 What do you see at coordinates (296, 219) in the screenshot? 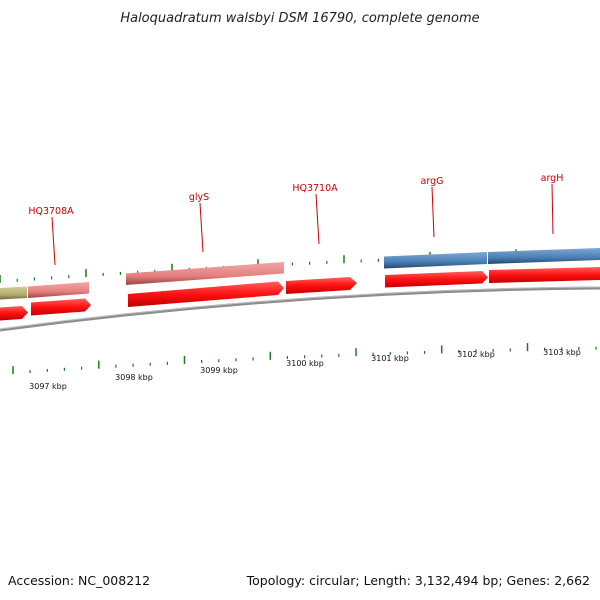
I see `gene-labels: HQ3708A glyS HQ3710A argG argH` at bounding box center [296, 219].